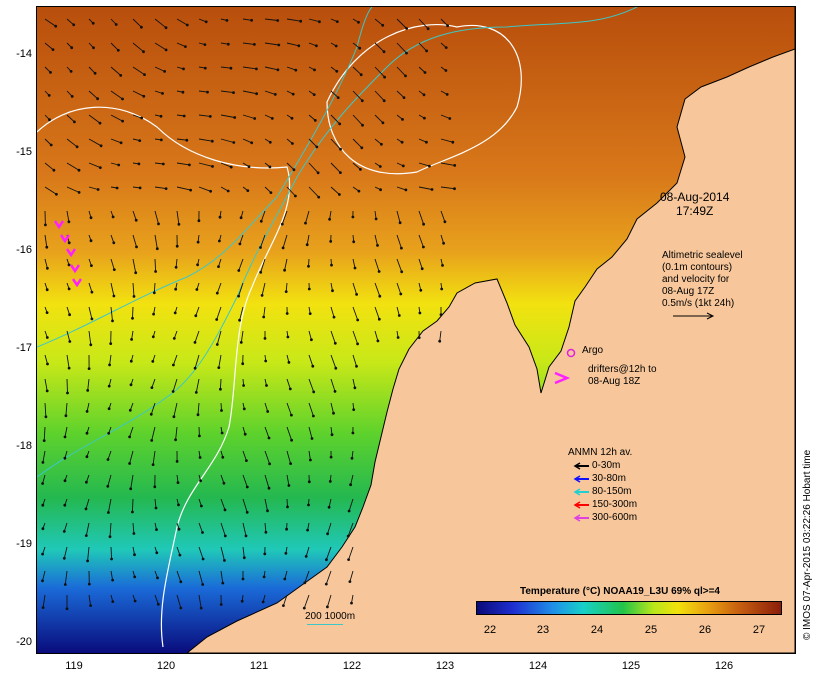 The image size is (820, 680). Describe the element at coordinates (606, 465) in the screenshot. I see `anmn-legend-item: 0-30m` at that location.